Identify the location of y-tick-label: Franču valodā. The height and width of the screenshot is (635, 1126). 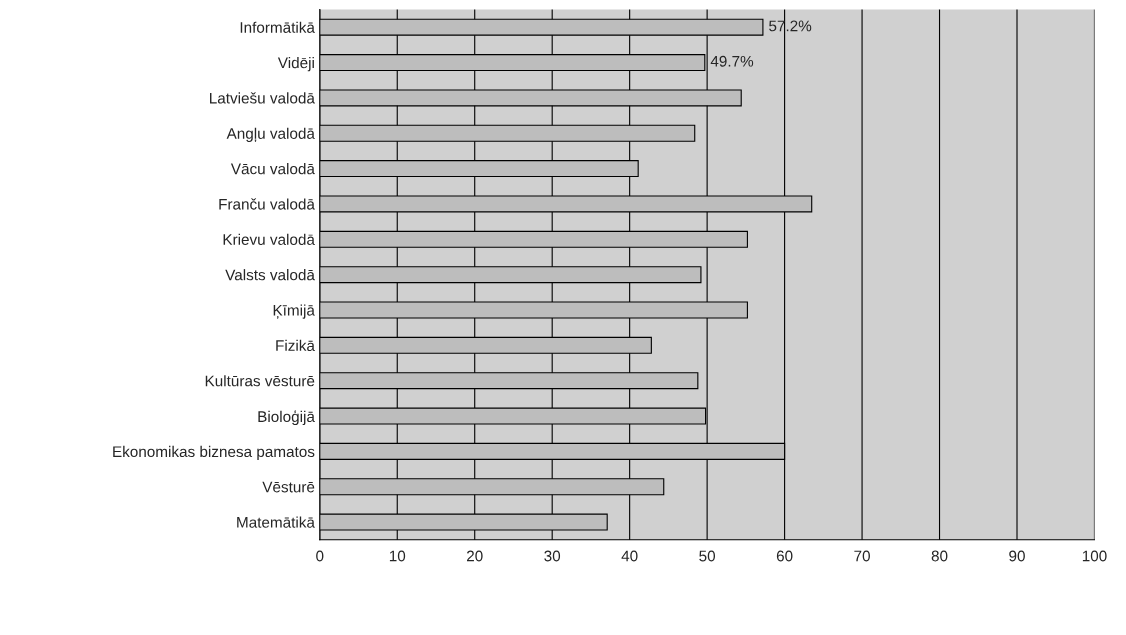
(267, 204).